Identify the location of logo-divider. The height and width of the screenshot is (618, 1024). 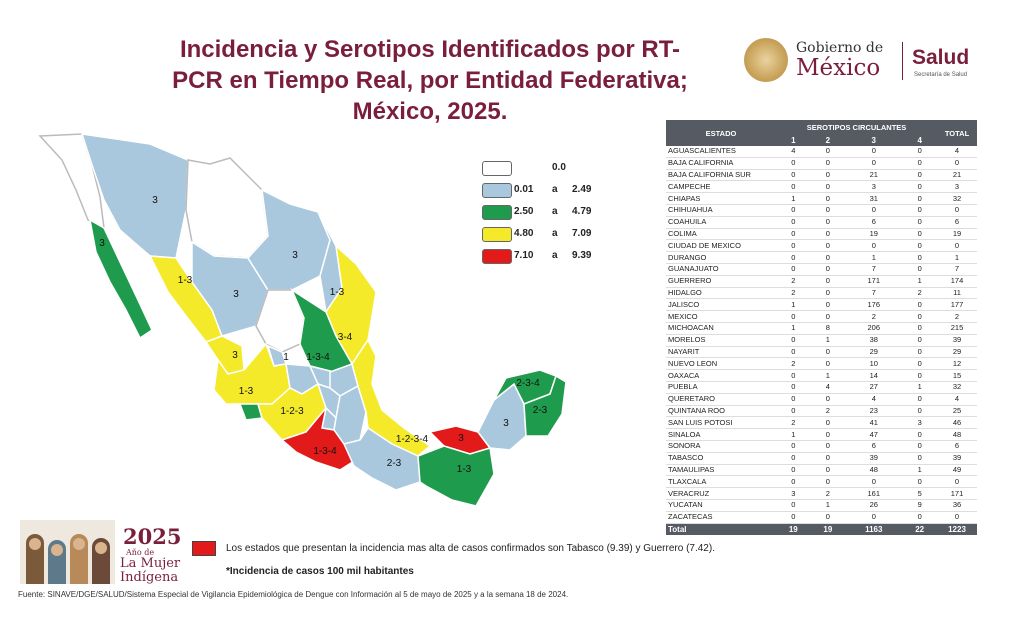
(902, 61).